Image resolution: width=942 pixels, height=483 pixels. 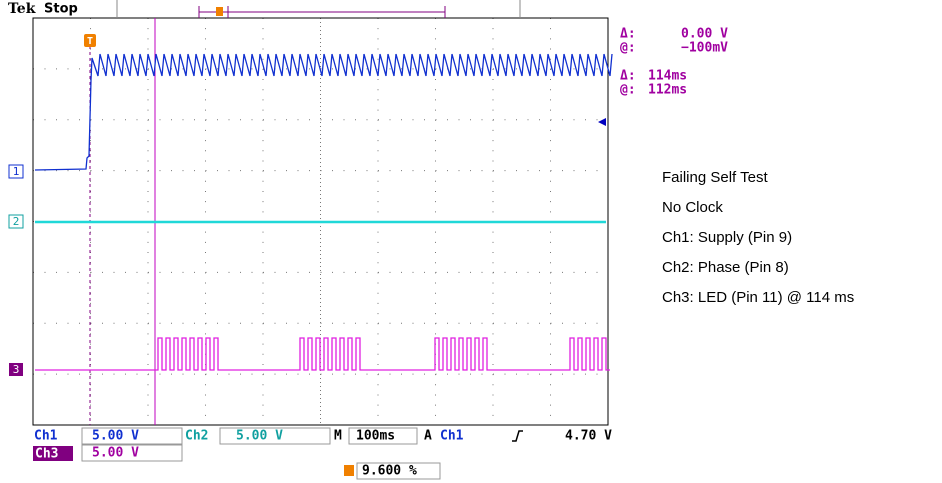 What do you see at coordinates (588, 436) in the screenshot?
I see `trig-level: 4.70 V` at bounding box center [588, 436].